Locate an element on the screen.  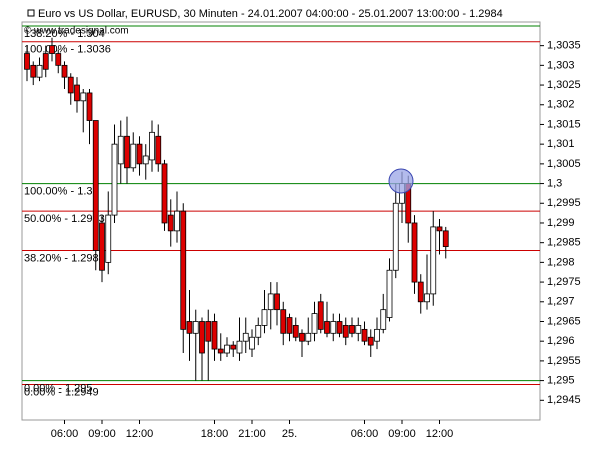
y-tick-label: 1,3005 is located at coordinates (564, 164).